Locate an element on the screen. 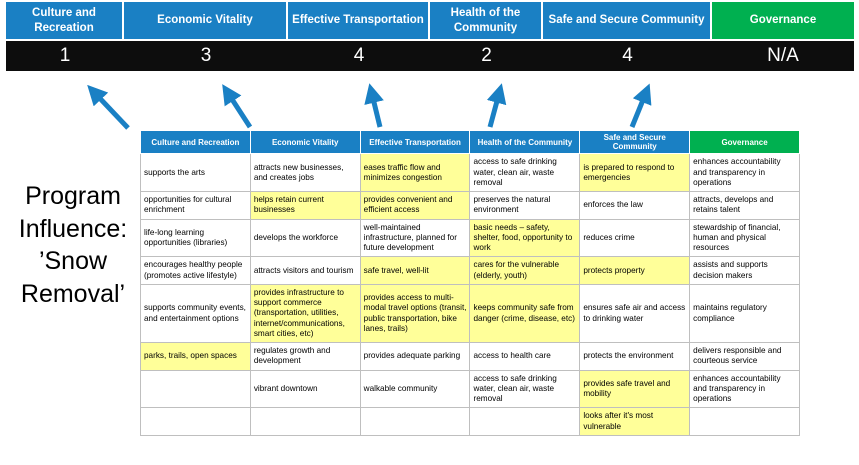 The height and width of the screenshot is (465, 859). summary-header-effective-transportation: Effective Transportation is located at coordinates (358, 20).